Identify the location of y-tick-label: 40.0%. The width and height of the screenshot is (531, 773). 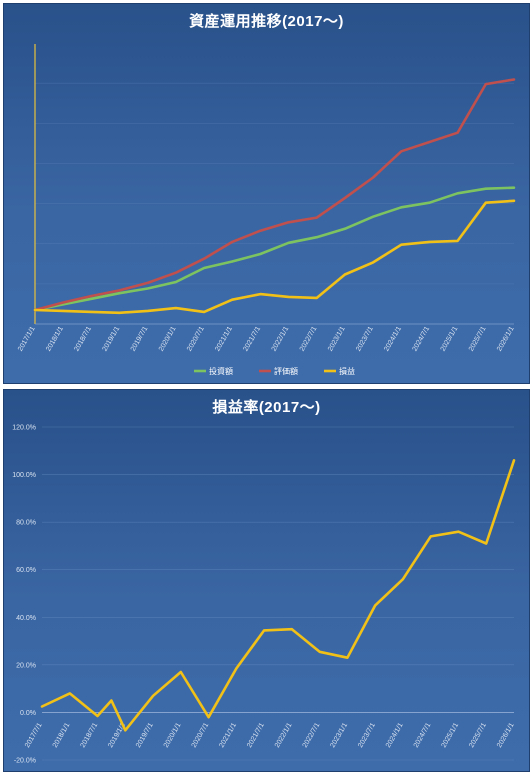
(26, 618).